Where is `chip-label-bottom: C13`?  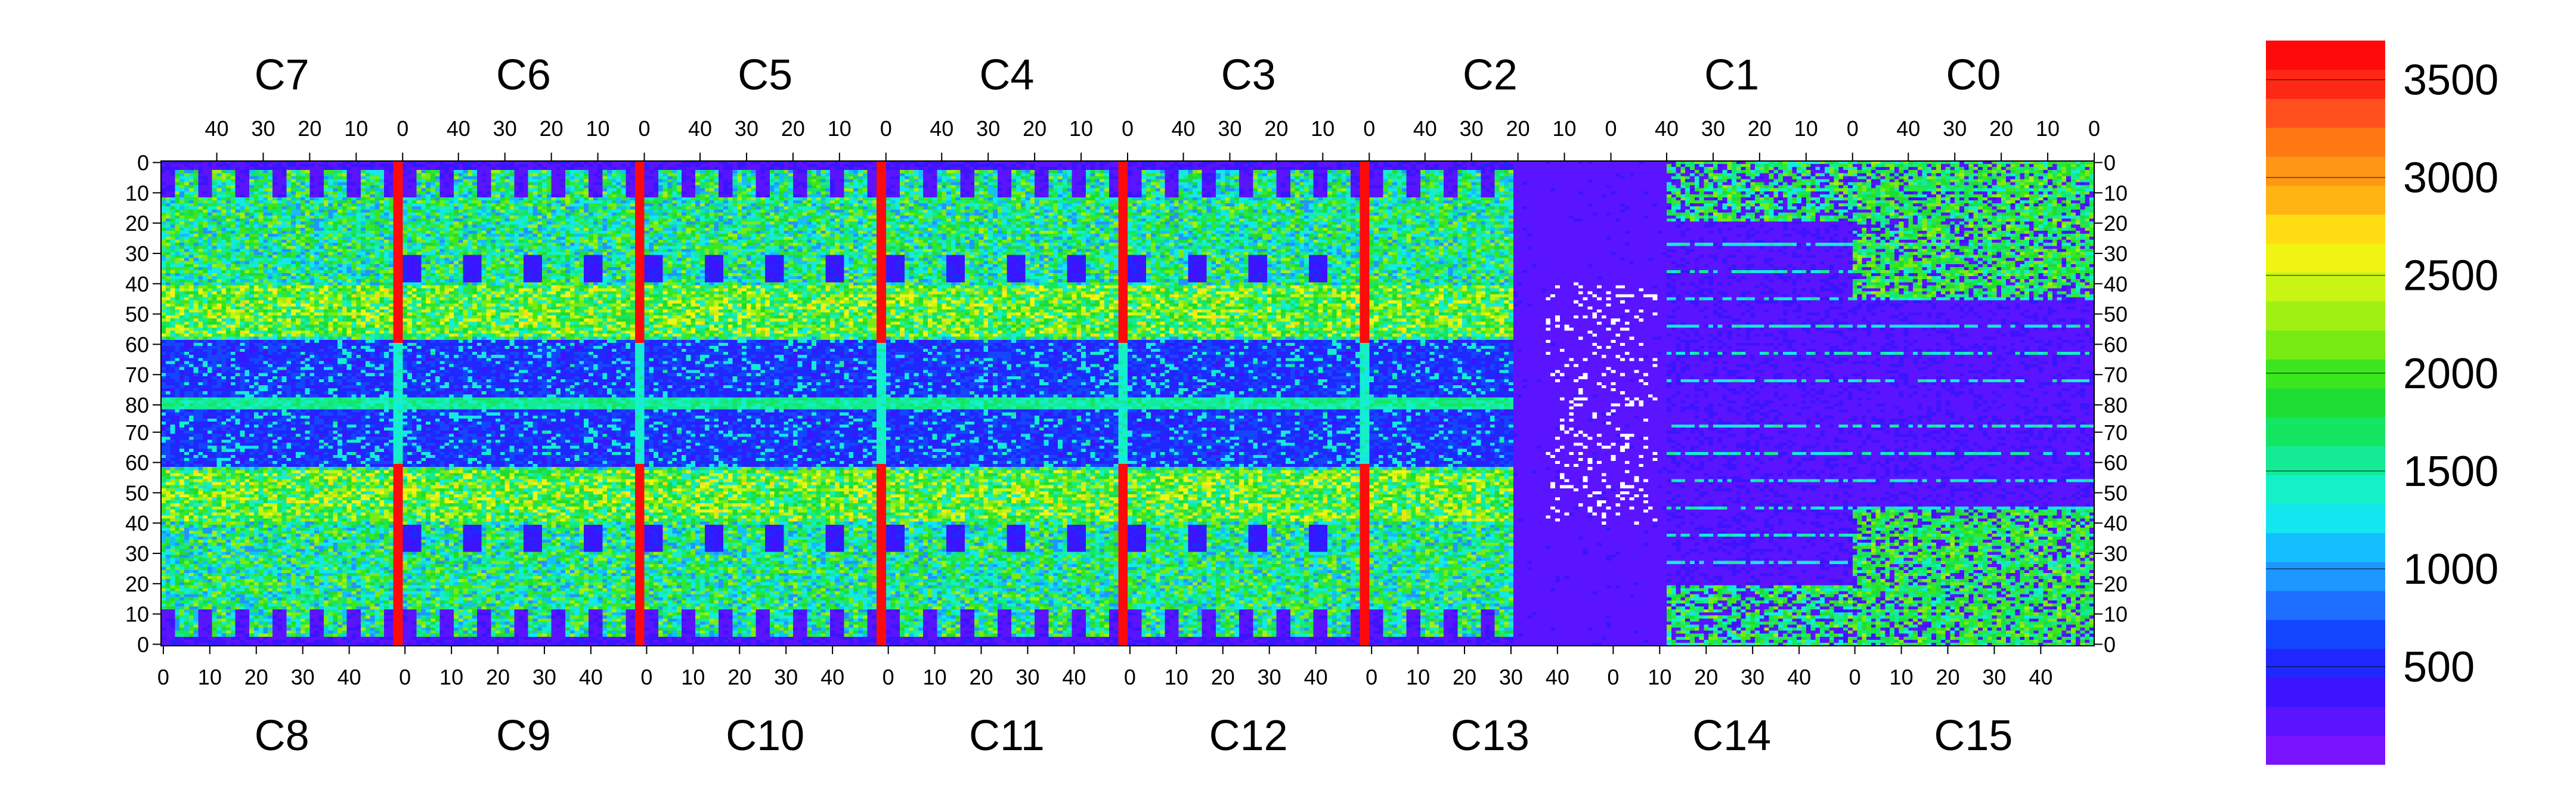 chip-label-bottom: C13 is located at coordinates (1491, 736).